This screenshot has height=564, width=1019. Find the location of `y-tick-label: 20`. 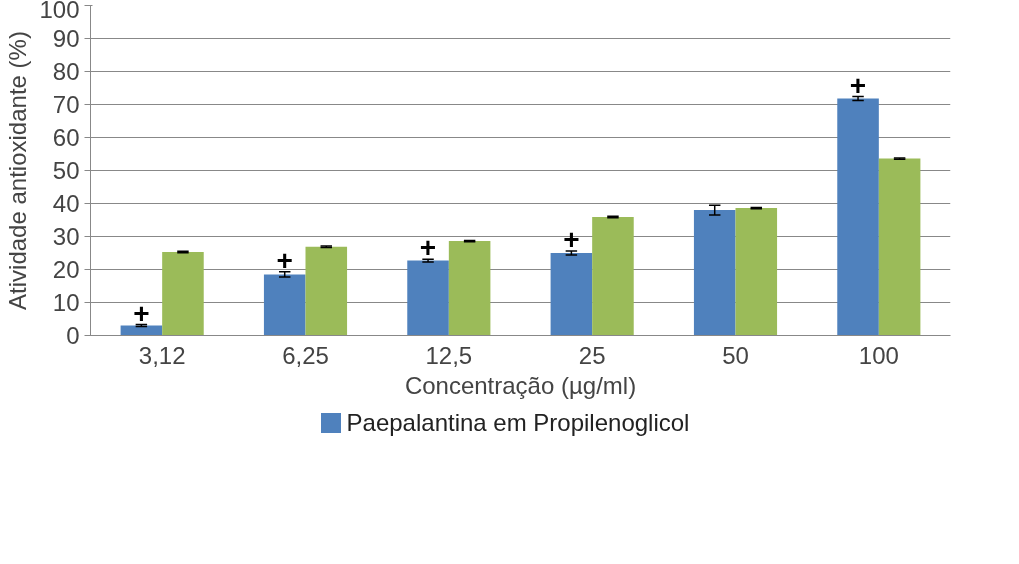

y-tick-label: 20 is located at coordinates (66, 269).